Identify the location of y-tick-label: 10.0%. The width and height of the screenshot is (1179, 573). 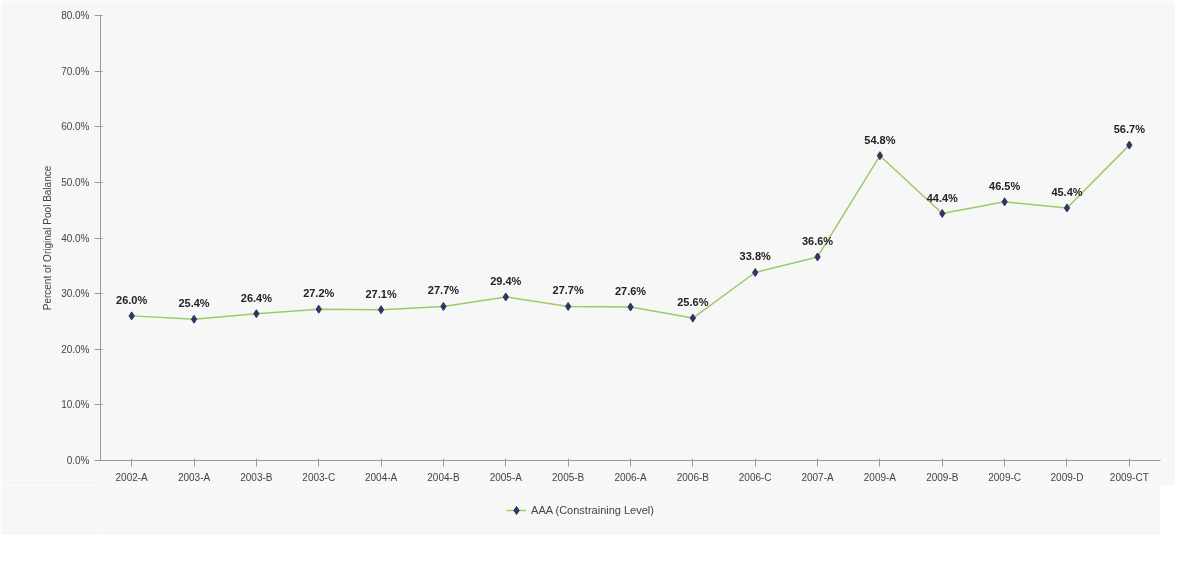
(75, 405).